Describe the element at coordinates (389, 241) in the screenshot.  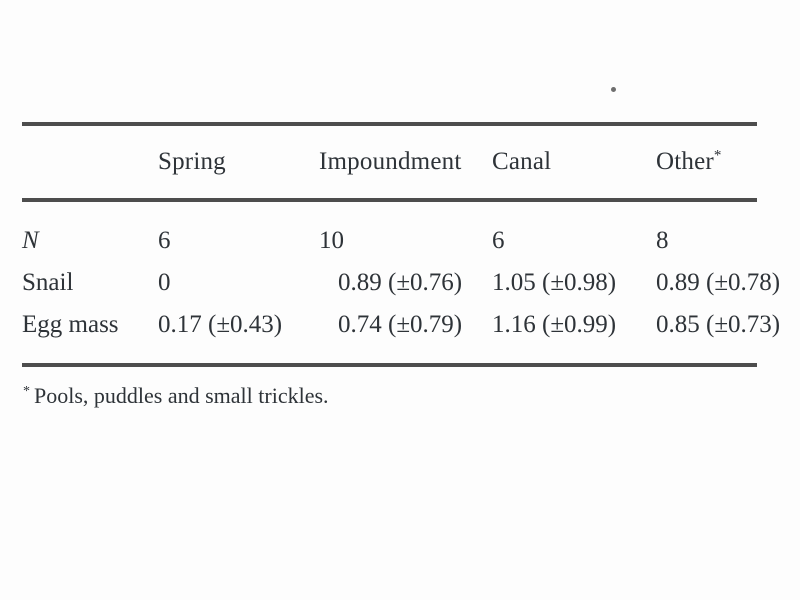
I see `table-row-n: N 6 10 6 8` at that location.